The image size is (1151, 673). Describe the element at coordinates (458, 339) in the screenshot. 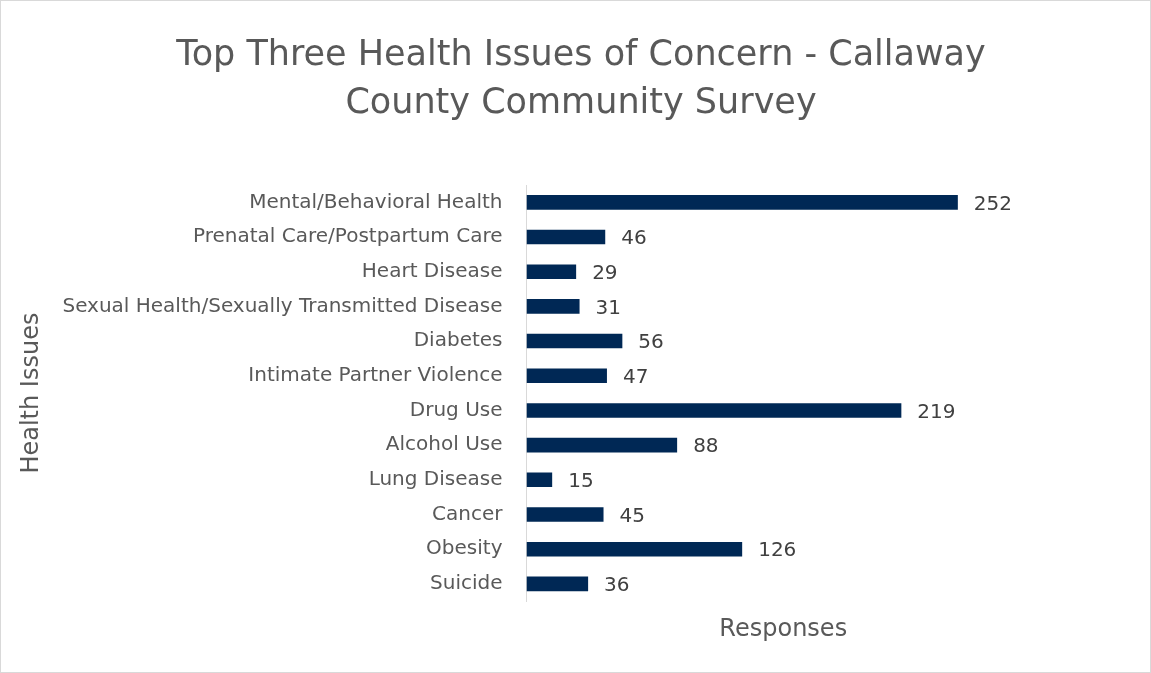

I see `y-tick-label: Diabetes` at that location.